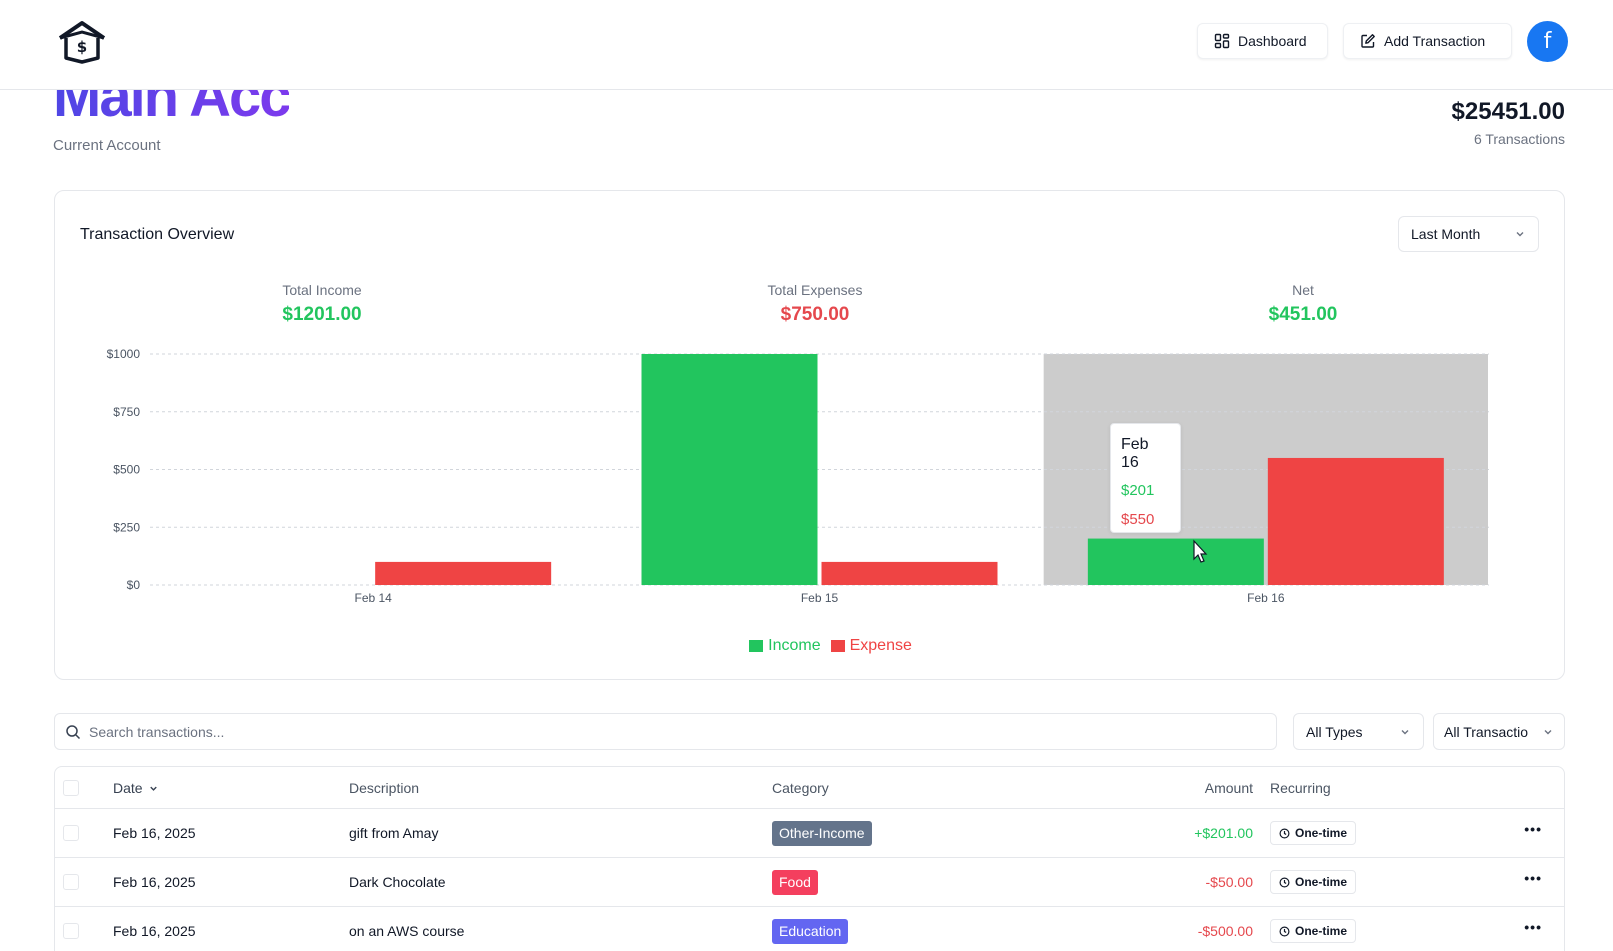 The width and height of the screenshot is (1613, 951). What do you see at coordinates (1228, 788) in the screenshot?
I see `amount-header: Amount` at bounding box center [1228, 788].